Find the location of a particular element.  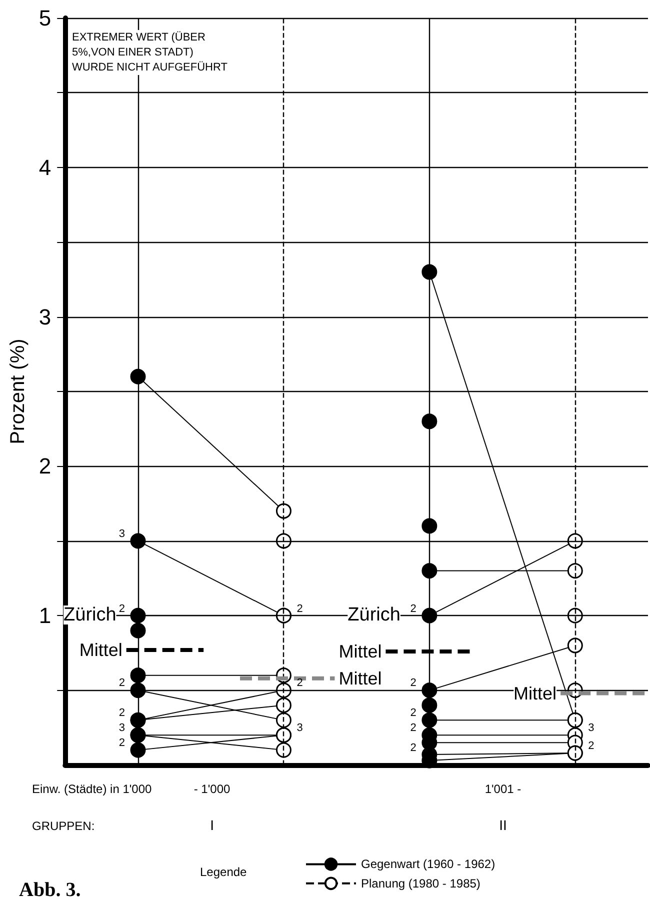

y-tick-label: 2 is located at coordinates (45, 466).